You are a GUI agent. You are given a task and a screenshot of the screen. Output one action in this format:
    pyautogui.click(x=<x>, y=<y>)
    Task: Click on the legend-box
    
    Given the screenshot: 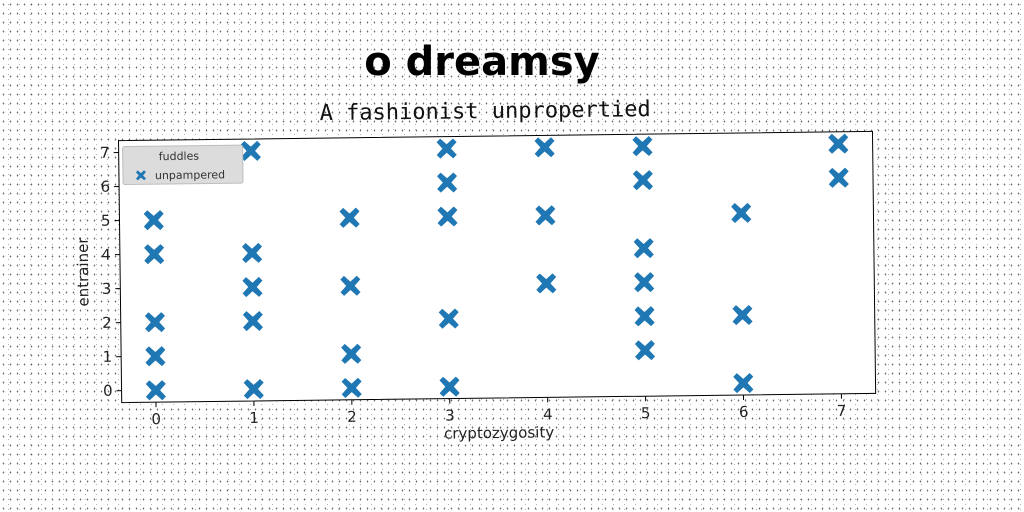 What is the action you would take?
    pyautogui.click(x=183, y=165)
    